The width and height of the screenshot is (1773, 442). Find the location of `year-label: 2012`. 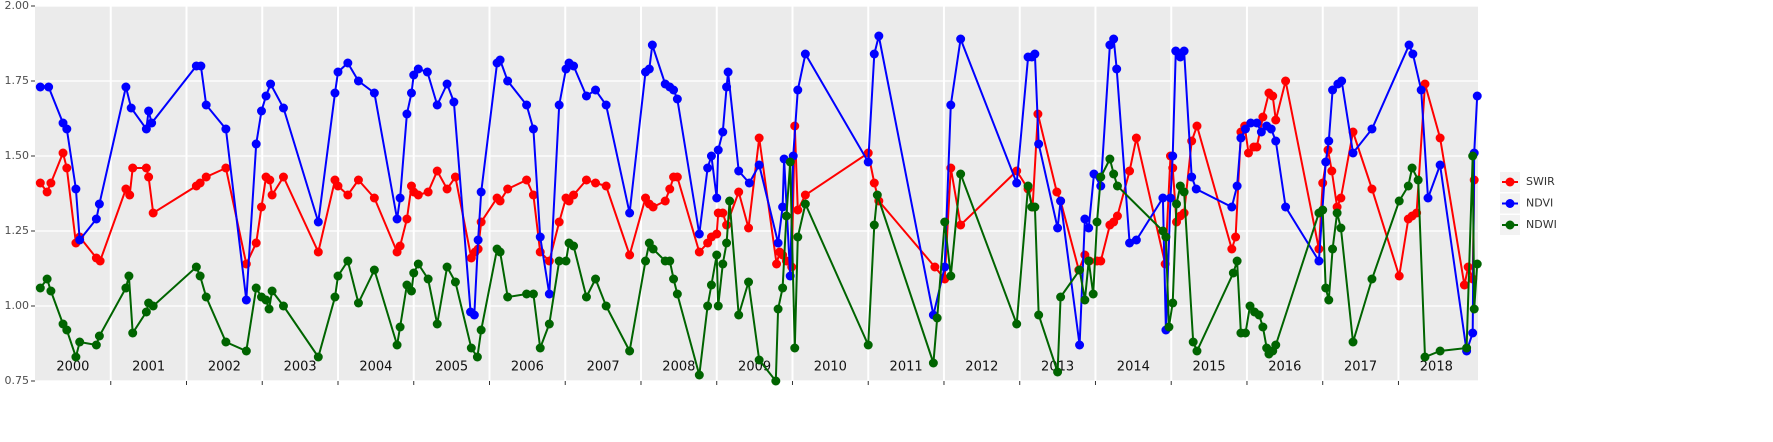

year-label: 2012 is located at coordinates (981, 367).